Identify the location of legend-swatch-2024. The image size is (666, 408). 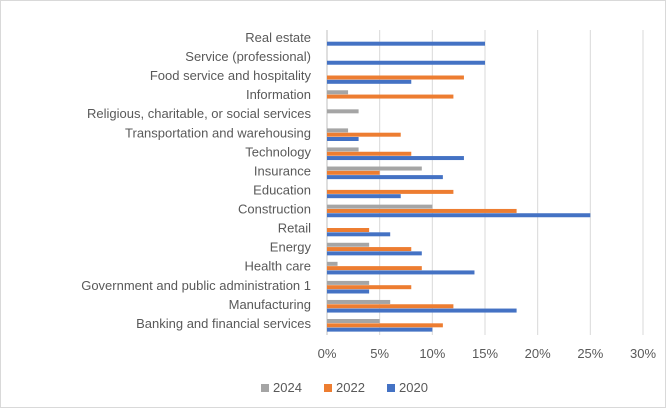
(265, 388).